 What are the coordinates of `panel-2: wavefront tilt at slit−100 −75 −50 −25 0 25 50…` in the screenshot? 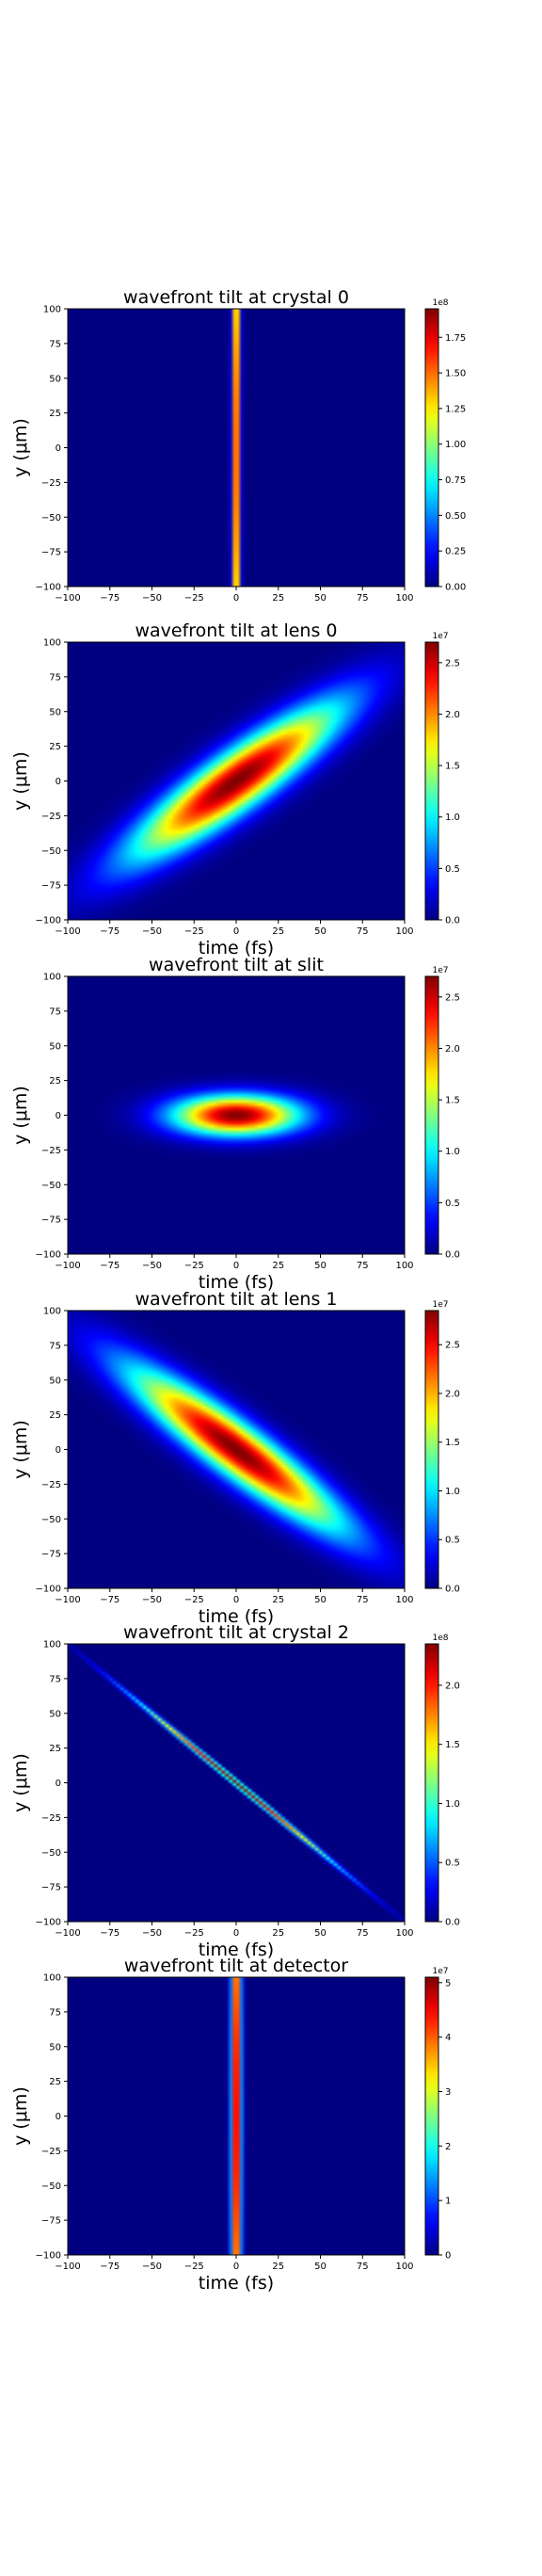 It's located at (235, 1124).